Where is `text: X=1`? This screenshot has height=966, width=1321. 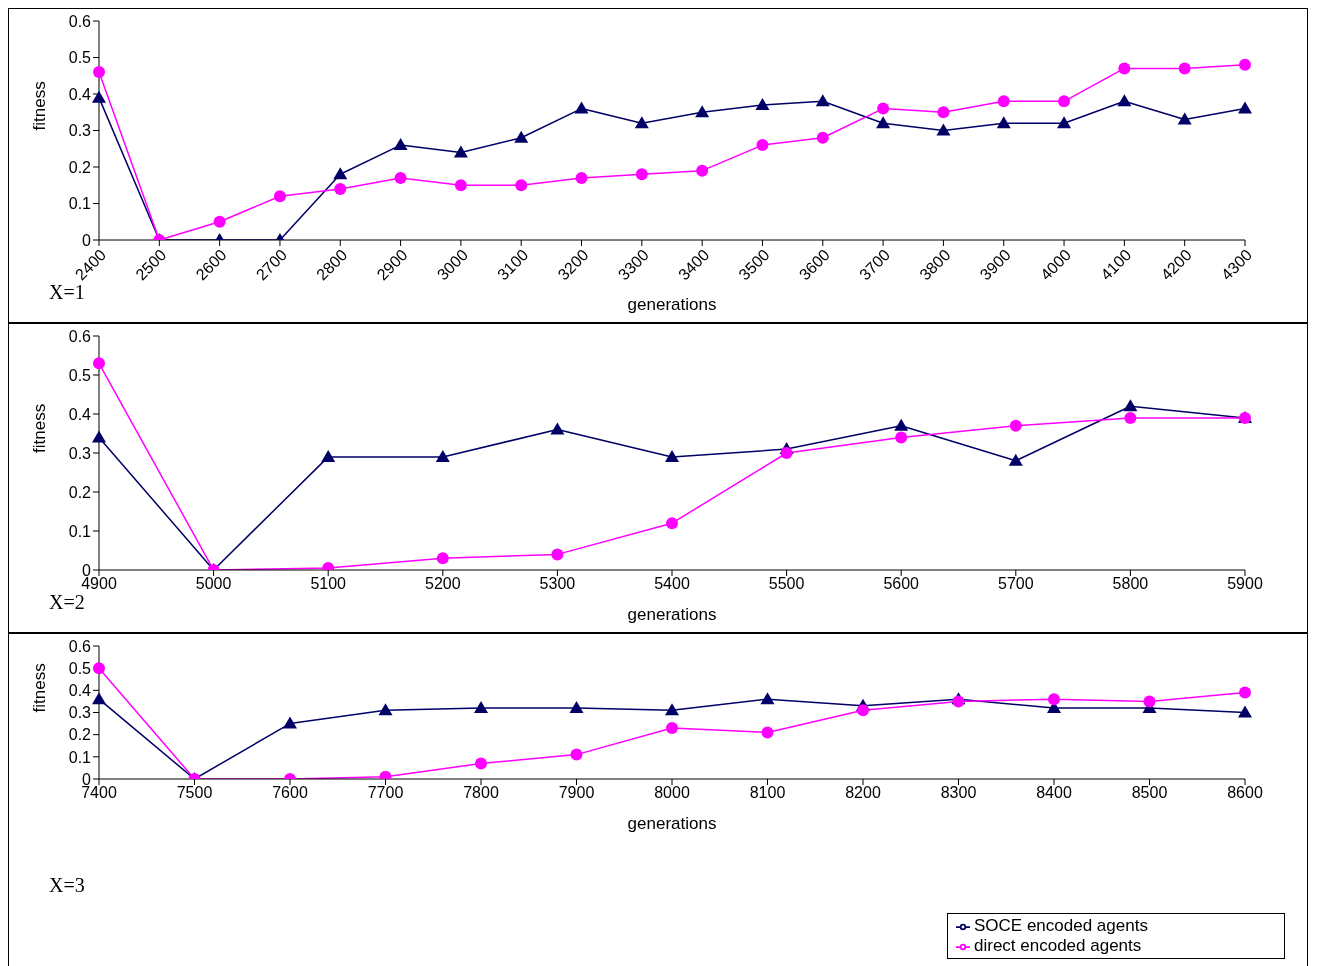
text: X=1 is located at coordinates (67, 292).